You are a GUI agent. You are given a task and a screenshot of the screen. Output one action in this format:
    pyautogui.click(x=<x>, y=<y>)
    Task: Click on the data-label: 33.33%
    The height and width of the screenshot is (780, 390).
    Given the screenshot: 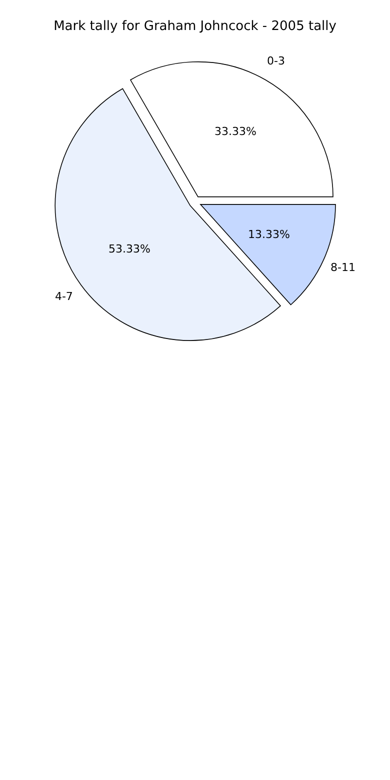 What is the action you would take?
    pyautogui.click(x=235, y=131)
    